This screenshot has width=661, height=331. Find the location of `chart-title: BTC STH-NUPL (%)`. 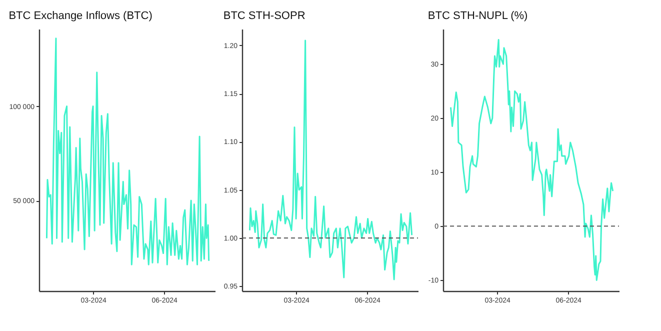

chart-title: BTC STH-NUPL (%) is located at coordinates (478, 16).